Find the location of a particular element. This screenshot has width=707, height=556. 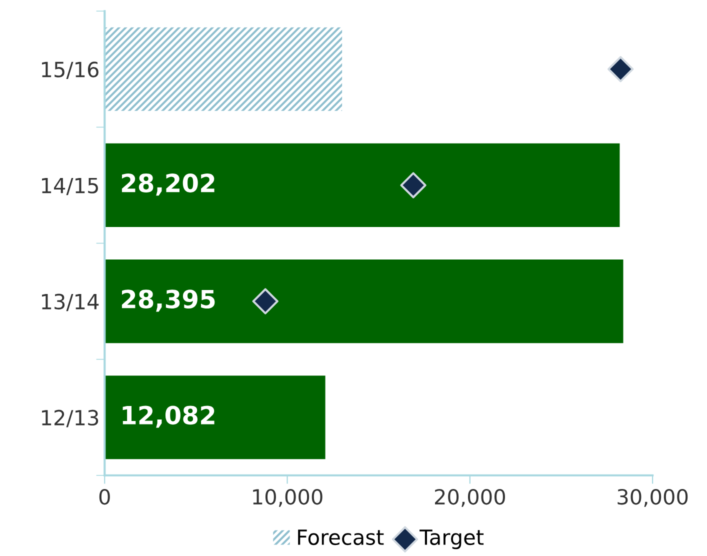

data-label: 28,395 is located at coordinates (168, 301).